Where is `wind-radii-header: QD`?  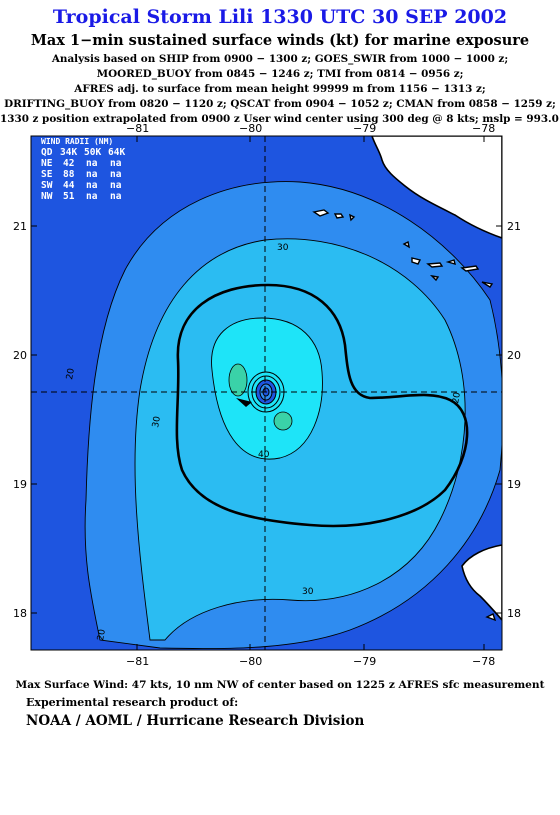
wind-radii-header: QD is located at coordinates (47, 152).